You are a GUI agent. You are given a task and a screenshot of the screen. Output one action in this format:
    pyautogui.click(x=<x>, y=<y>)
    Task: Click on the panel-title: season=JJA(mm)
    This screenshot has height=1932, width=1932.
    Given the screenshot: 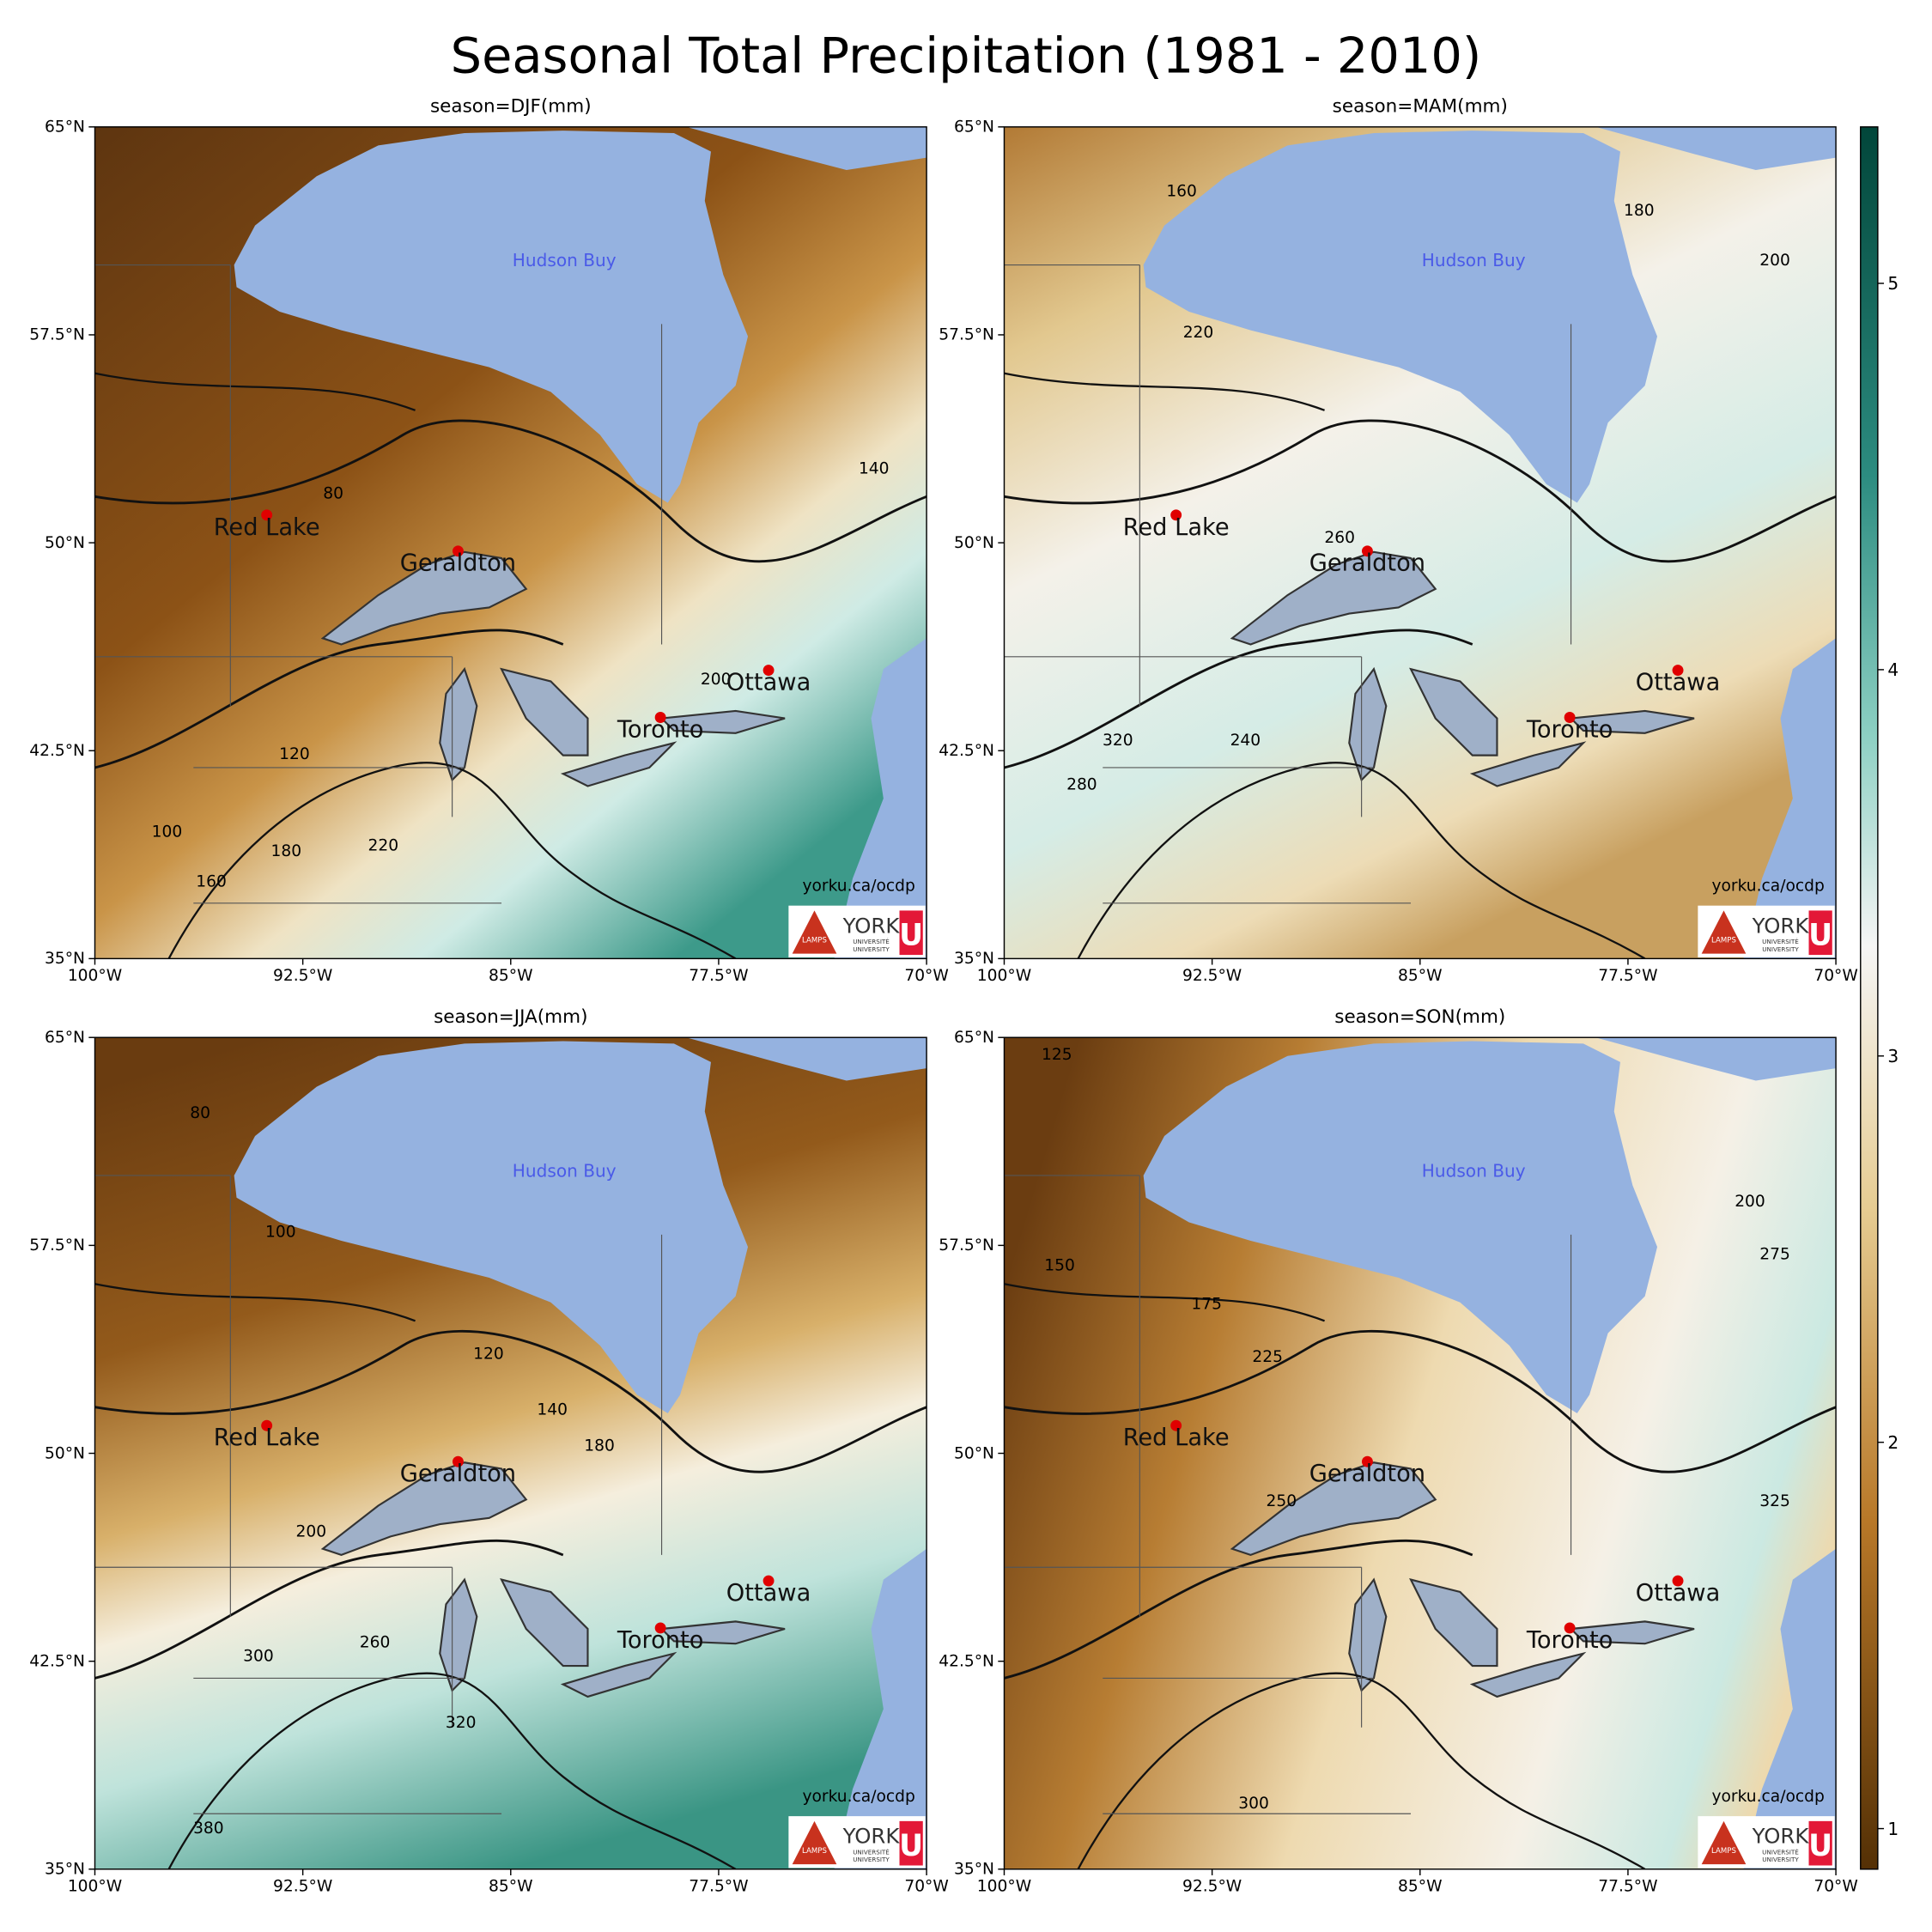 What is the action you would take?
    pyautogui.click(x=510, y=1017)
    